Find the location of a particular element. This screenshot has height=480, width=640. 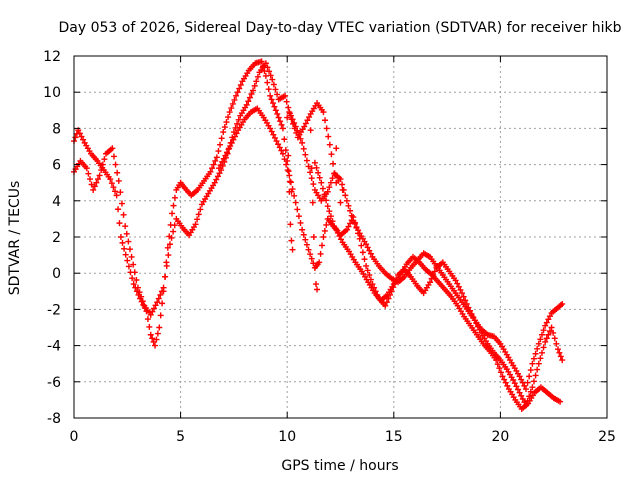

y-tick-label: -2 is located at coordinates (54, 310).